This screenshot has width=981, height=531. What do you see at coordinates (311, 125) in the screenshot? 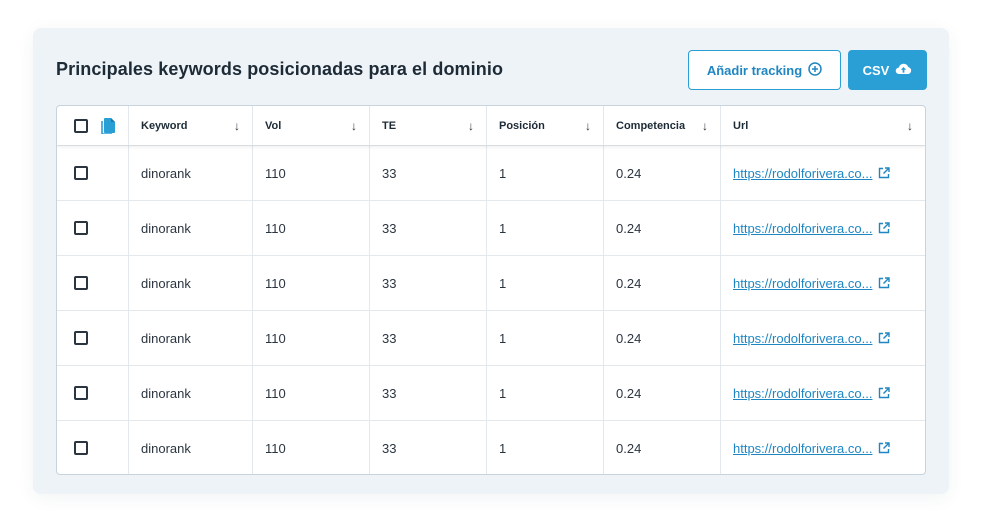
I see `column-header-vol: Vol ↓` at bounding box center [311, 125].